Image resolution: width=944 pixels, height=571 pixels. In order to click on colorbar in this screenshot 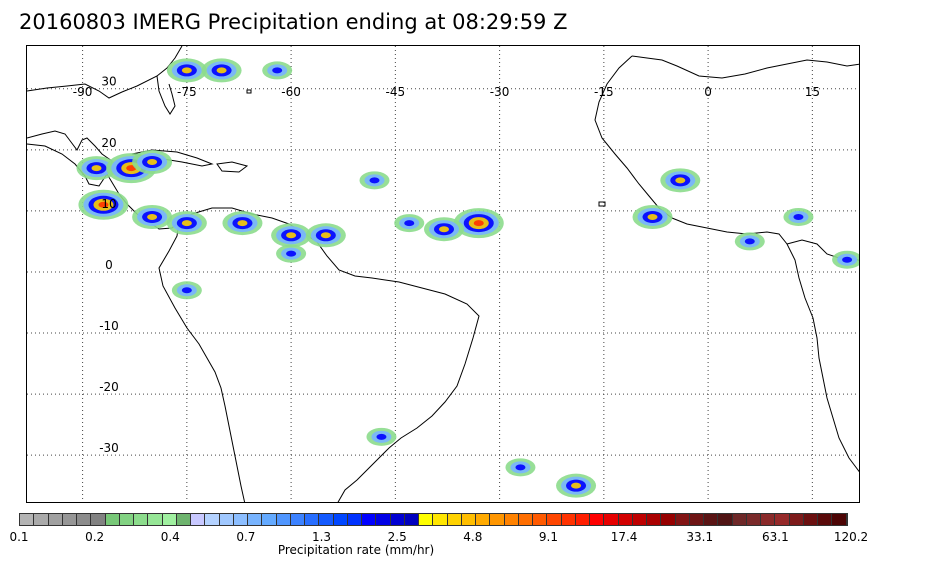, I will do `click(433, 519)`.